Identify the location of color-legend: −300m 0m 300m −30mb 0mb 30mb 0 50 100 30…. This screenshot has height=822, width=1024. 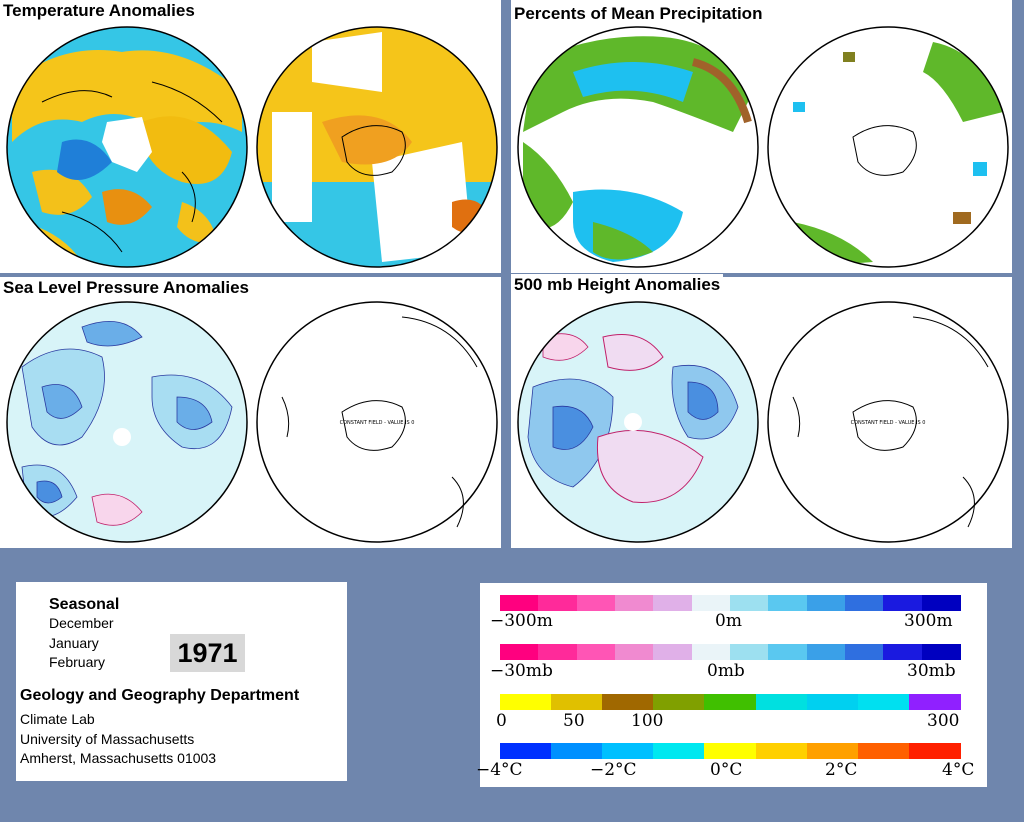
(731, 685).